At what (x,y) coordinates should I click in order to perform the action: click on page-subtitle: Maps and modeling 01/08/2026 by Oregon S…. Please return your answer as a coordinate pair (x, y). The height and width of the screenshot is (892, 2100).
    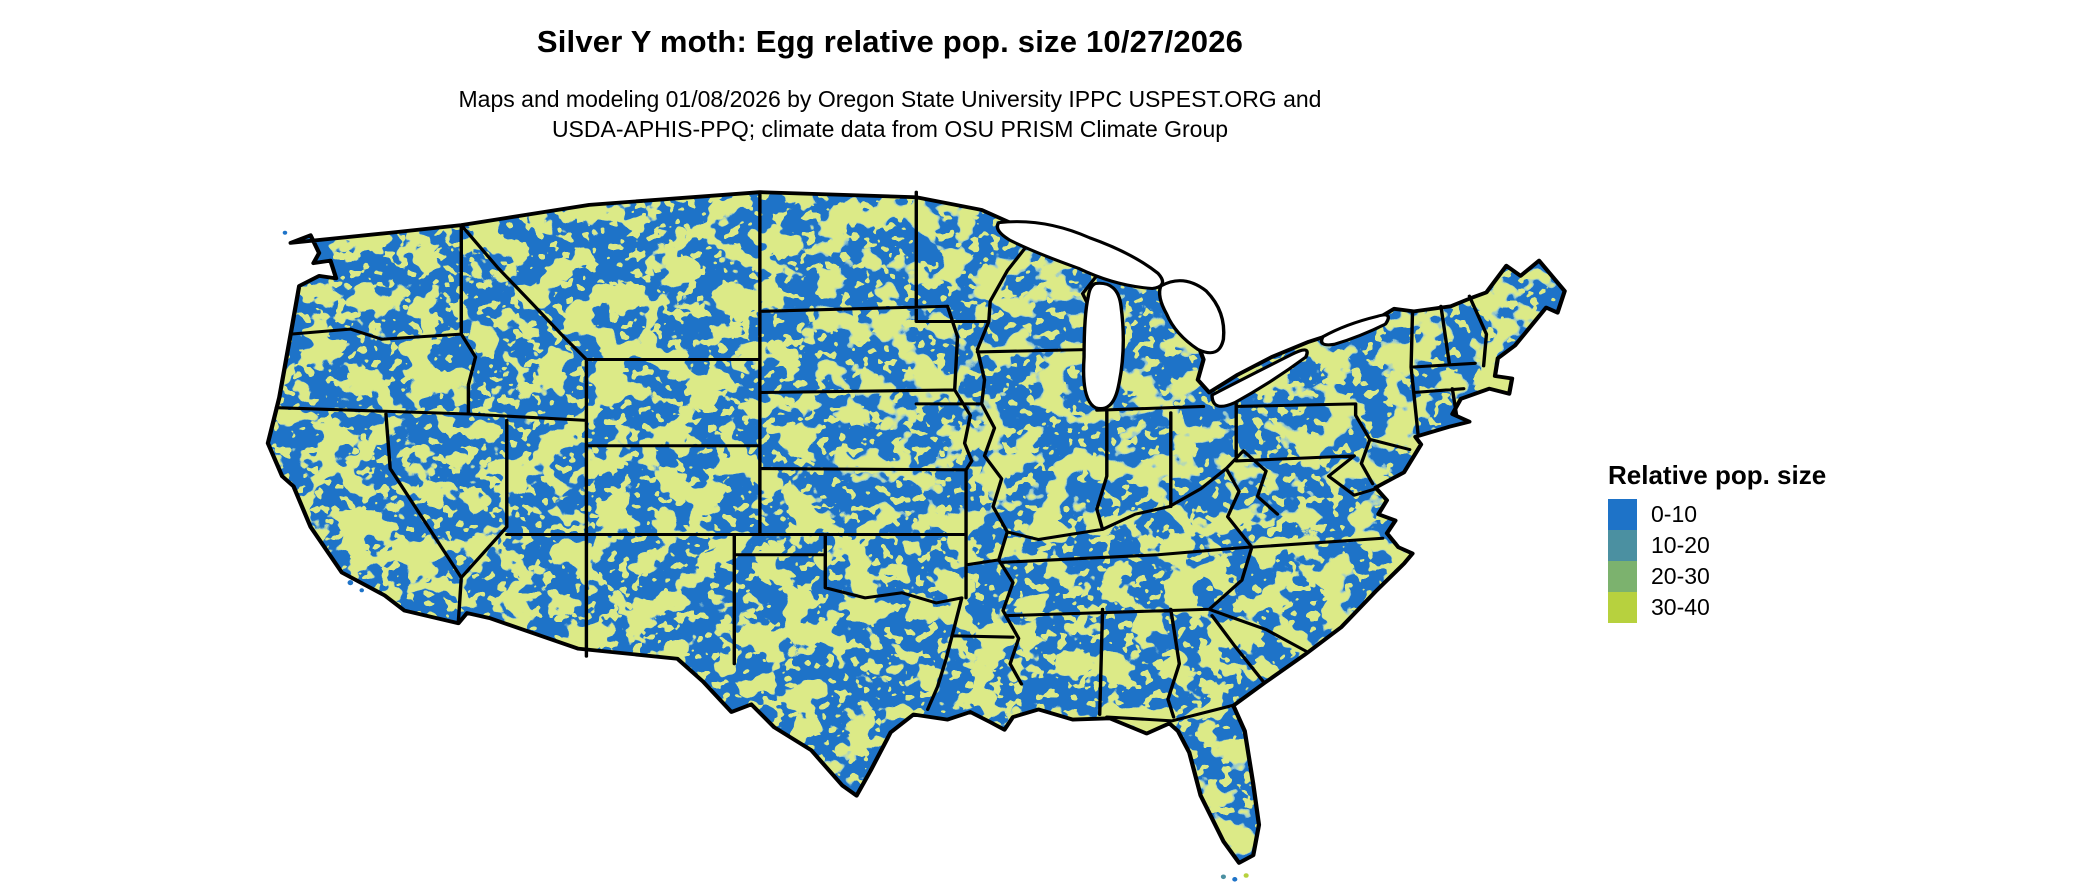
    Looking at the image, I should click on (890, 114).